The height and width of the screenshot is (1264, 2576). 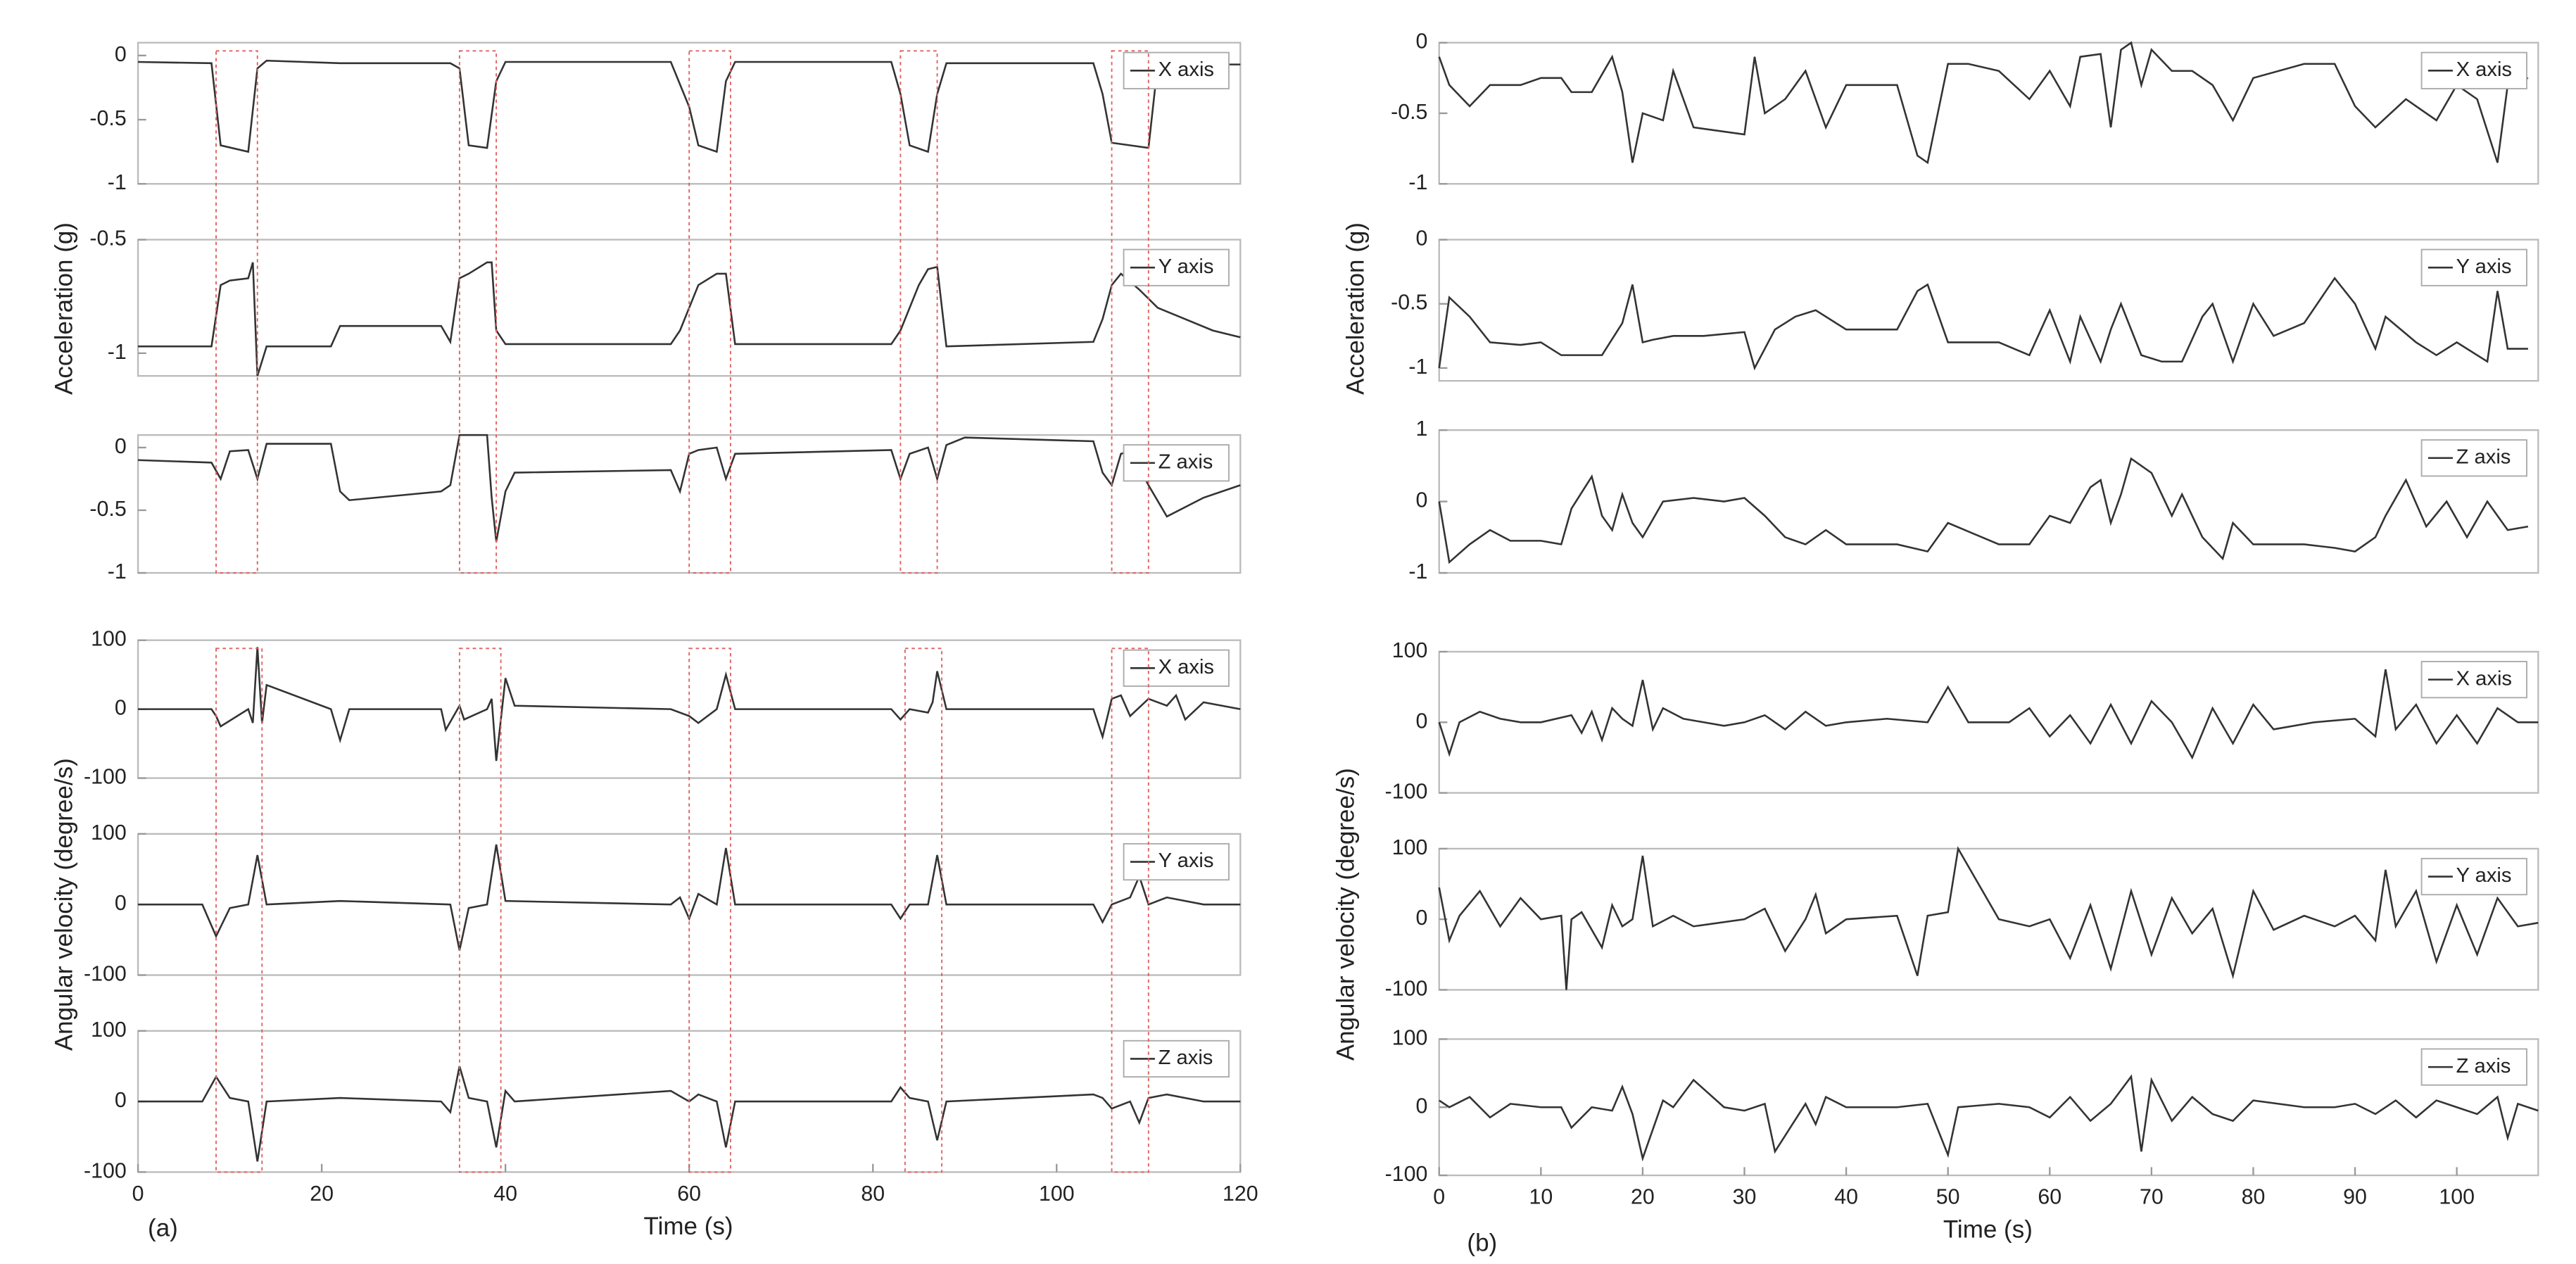 I want to click on x-tick-label: 30, so click(x=1745, y=1197).